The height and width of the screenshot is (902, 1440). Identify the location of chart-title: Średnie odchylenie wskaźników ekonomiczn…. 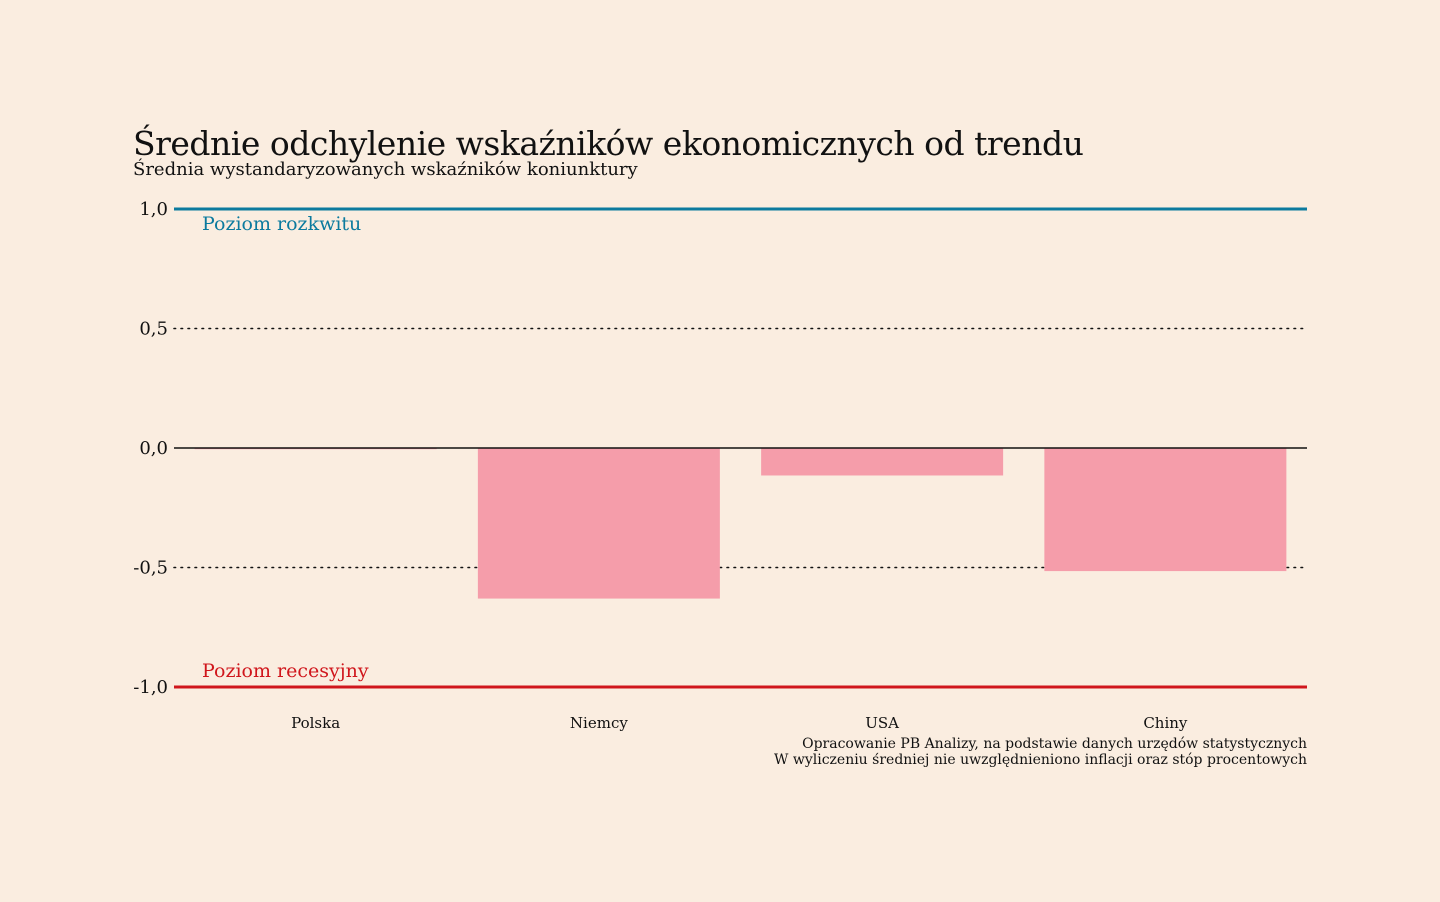
(608, 143).